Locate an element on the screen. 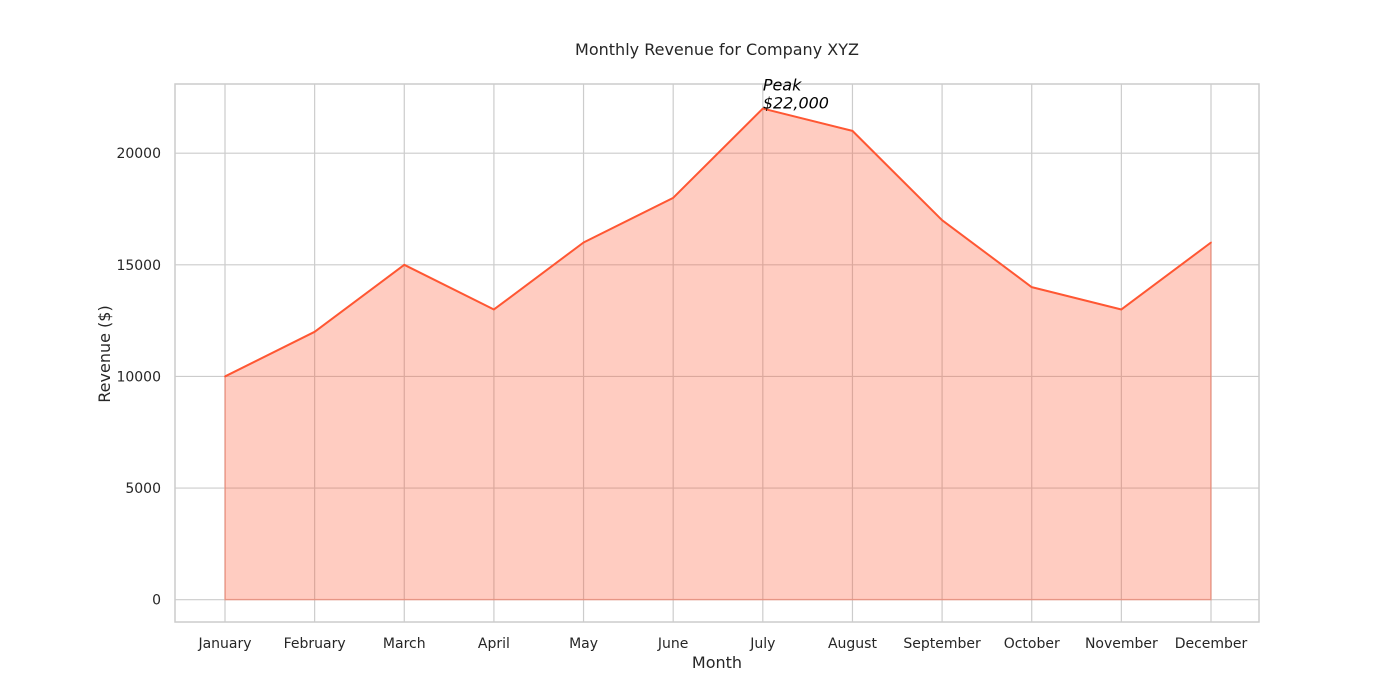 The image size is (1400, 700). y-tick-label: 20000 is located at coordinates (138, 154).